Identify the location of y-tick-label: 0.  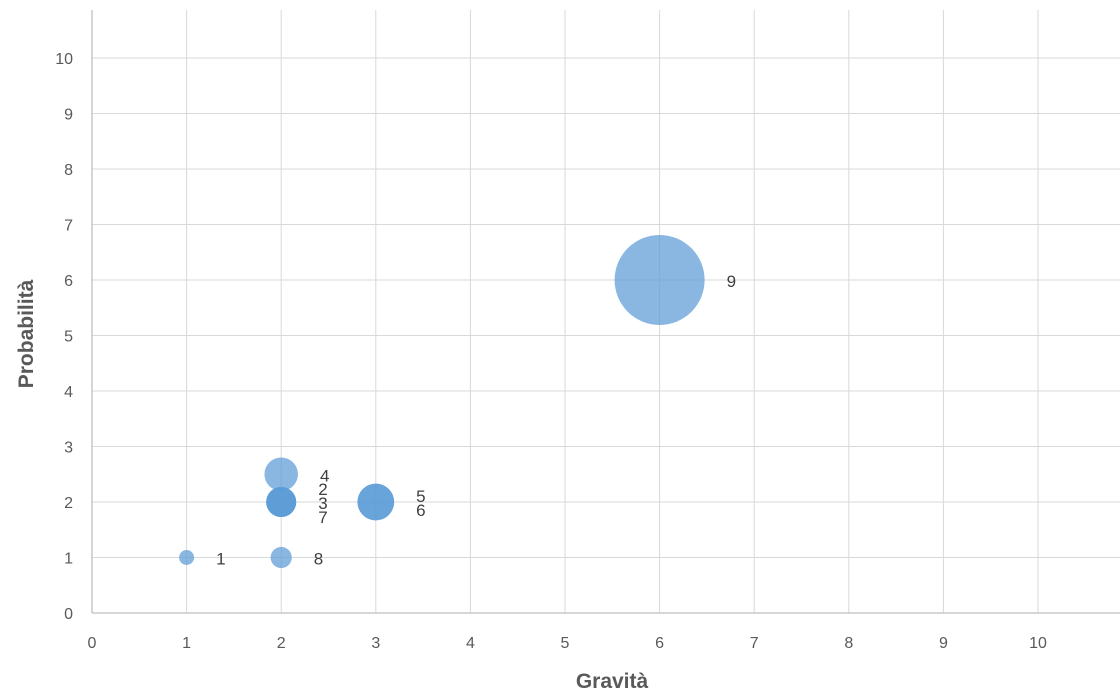
(68, 614).